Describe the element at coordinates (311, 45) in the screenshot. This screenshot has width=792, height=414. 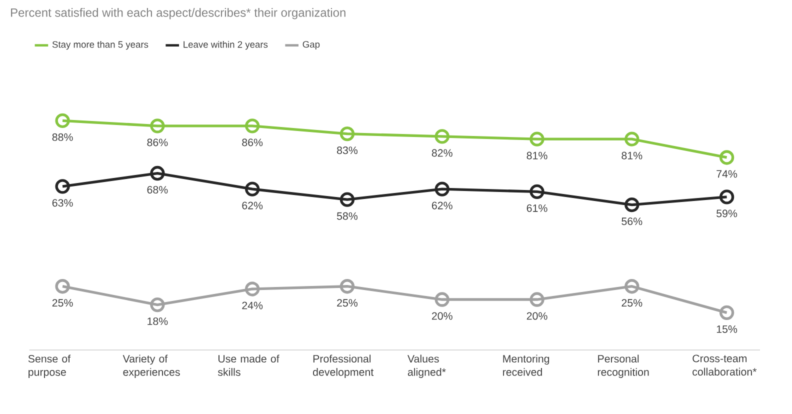
I see `legend-label: Gap` at that location.